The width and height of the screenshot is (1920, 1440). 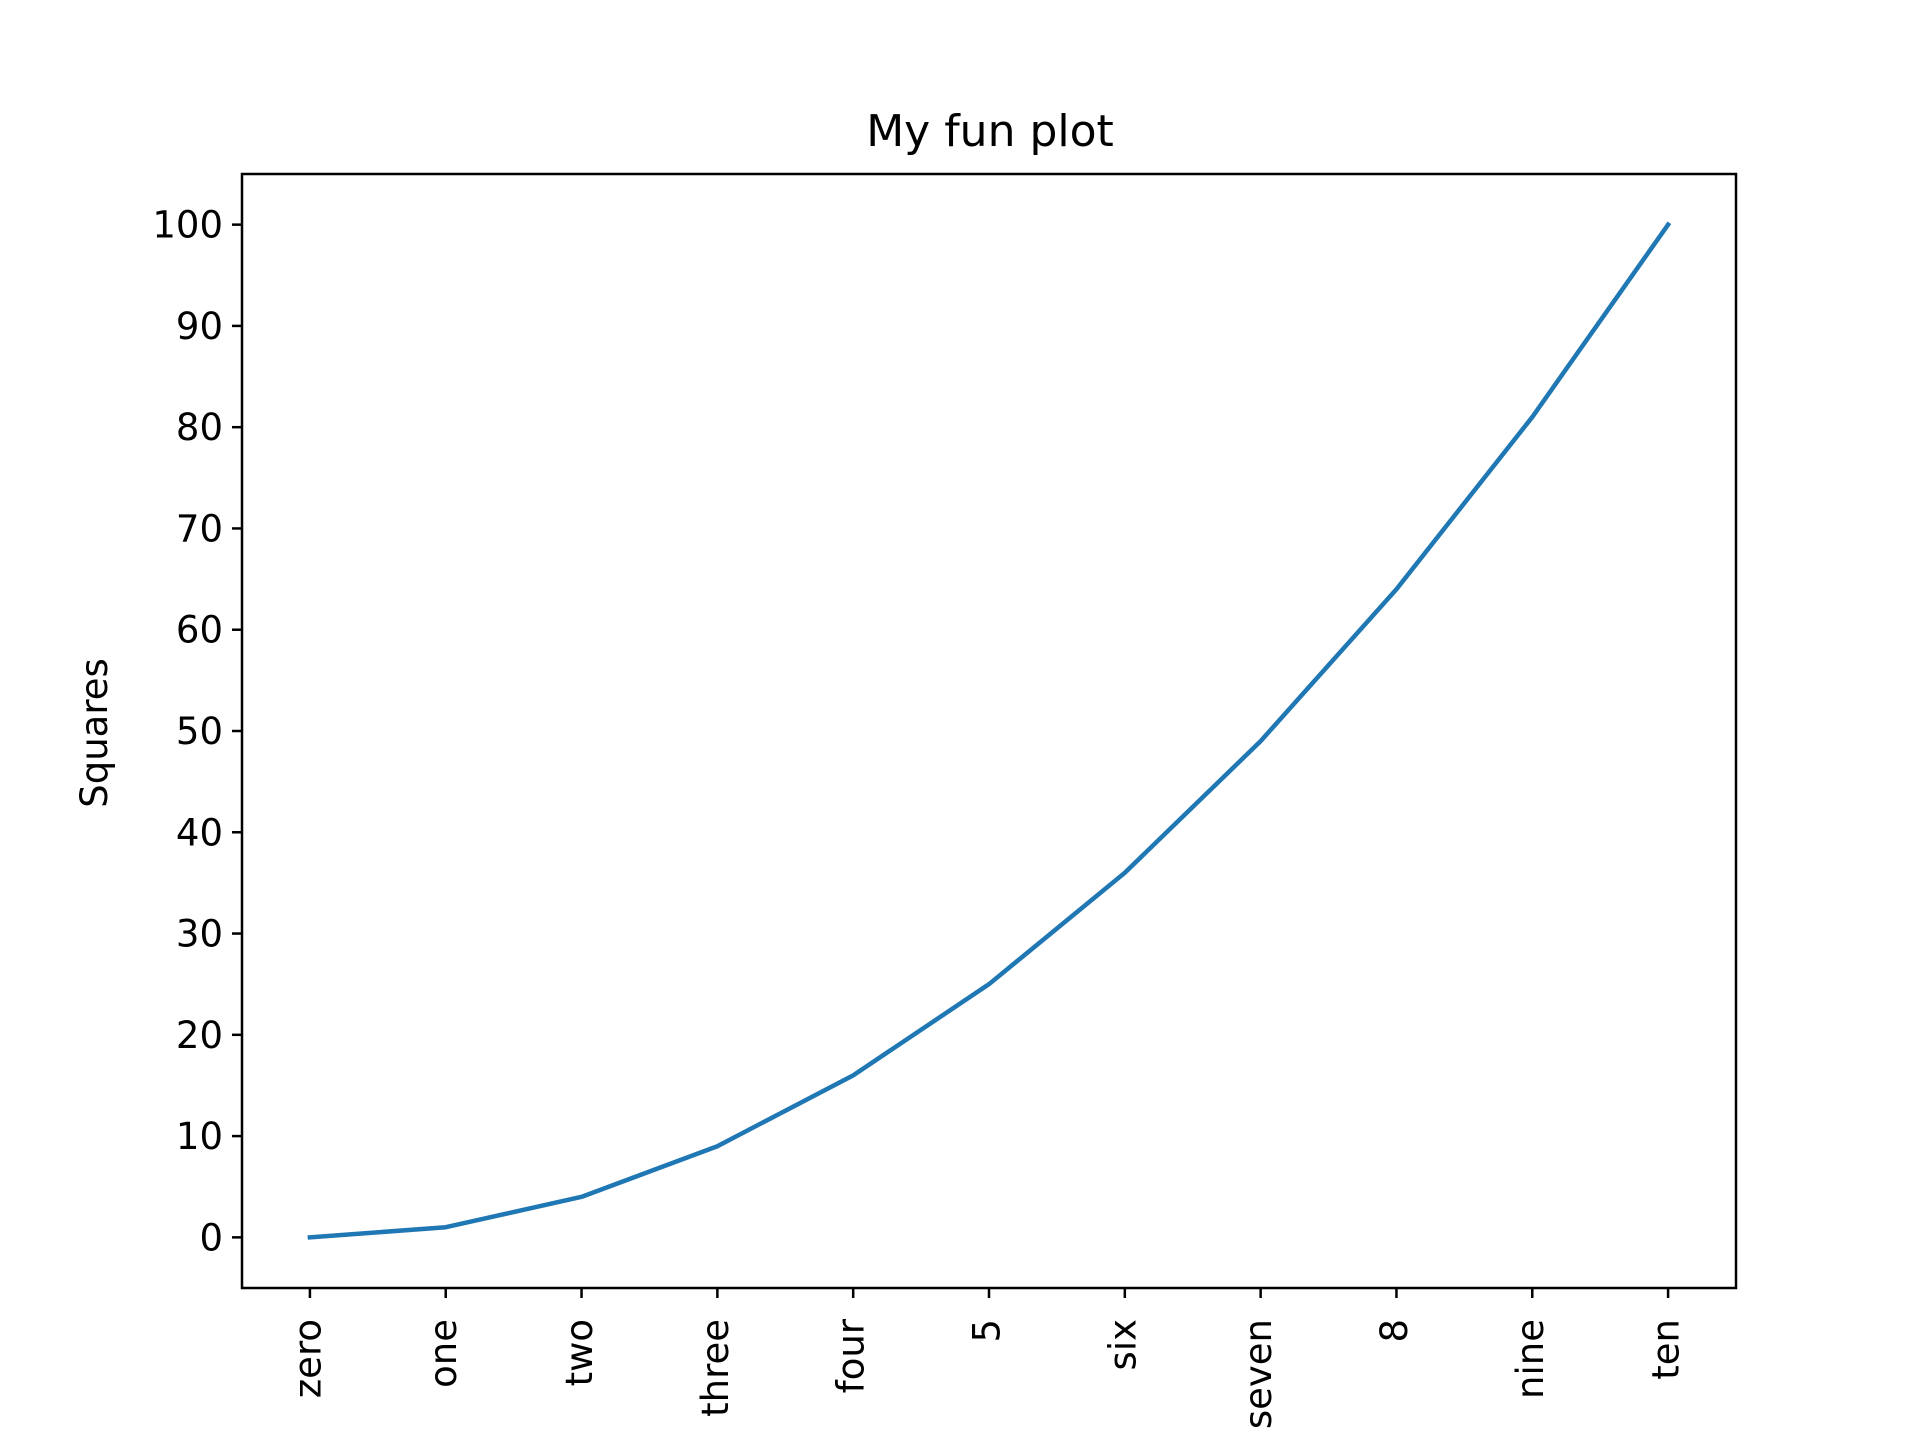 What do you see at coordinates (211, 1237) in the screenshot?
I see `y-tick-label: 0` at bounding box center [211, 1237].